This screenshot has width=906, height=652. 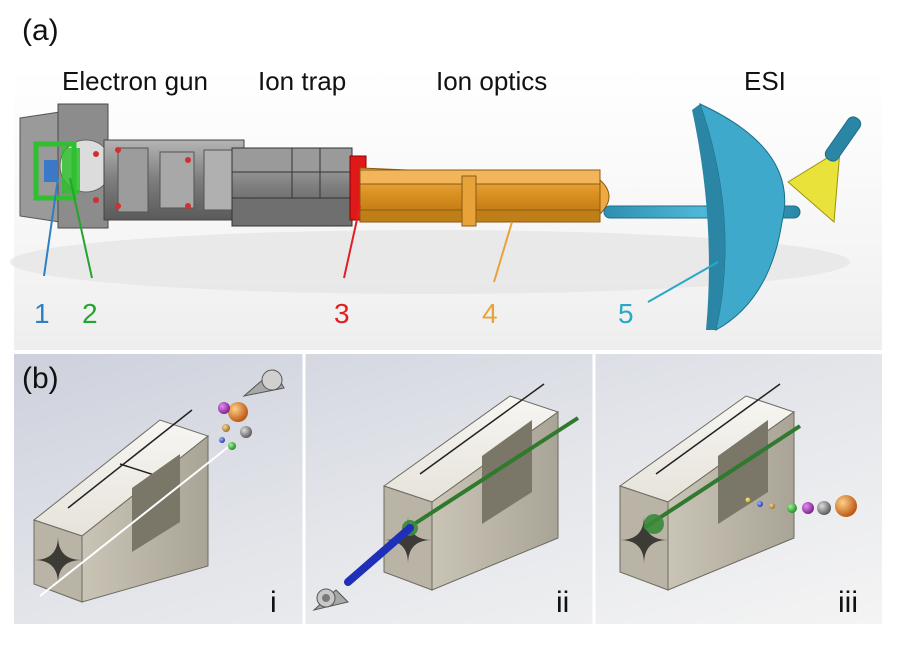 I want to click on callout-4-line, so click(x=503, y=252).